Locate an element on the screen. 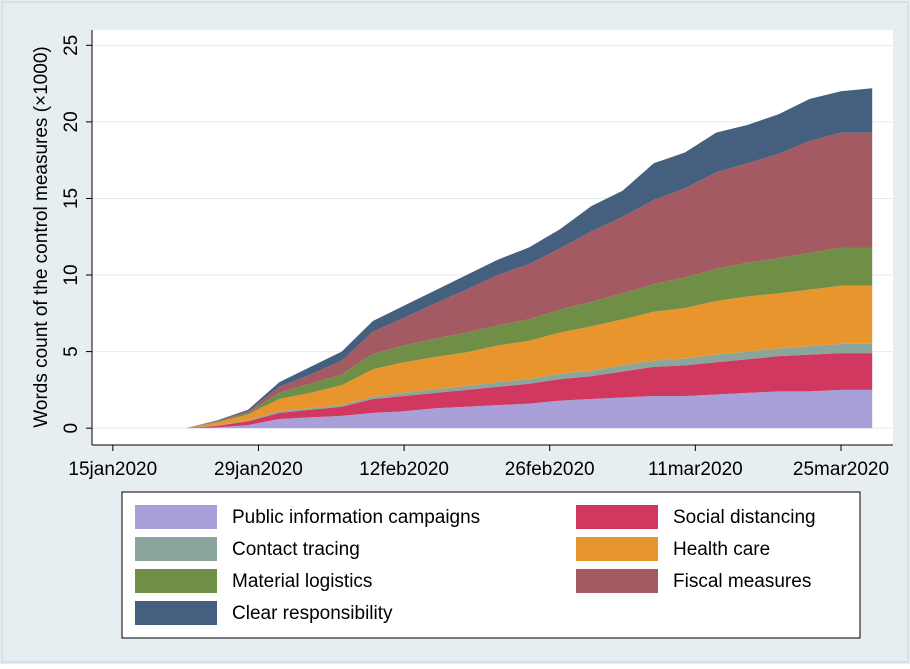 This screenshot has height=669, width=910. y-tick-label: 5 is located at coordinates (71, 351).